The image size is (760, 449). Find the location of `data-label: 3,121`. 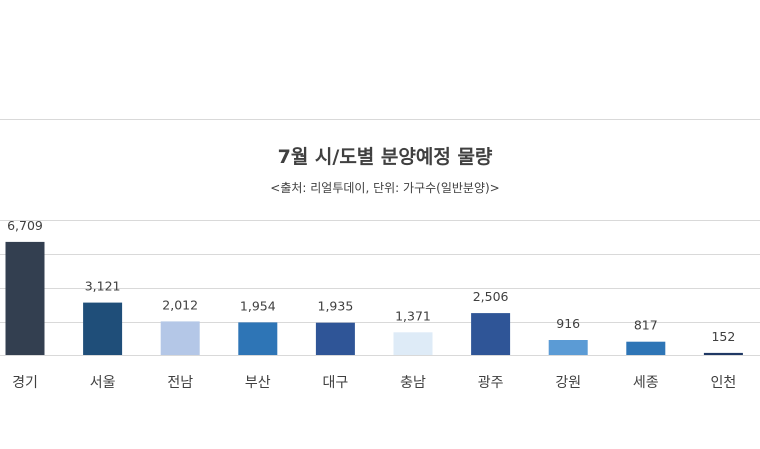

data-label: 3,121 is located at coordinates (103, 286).